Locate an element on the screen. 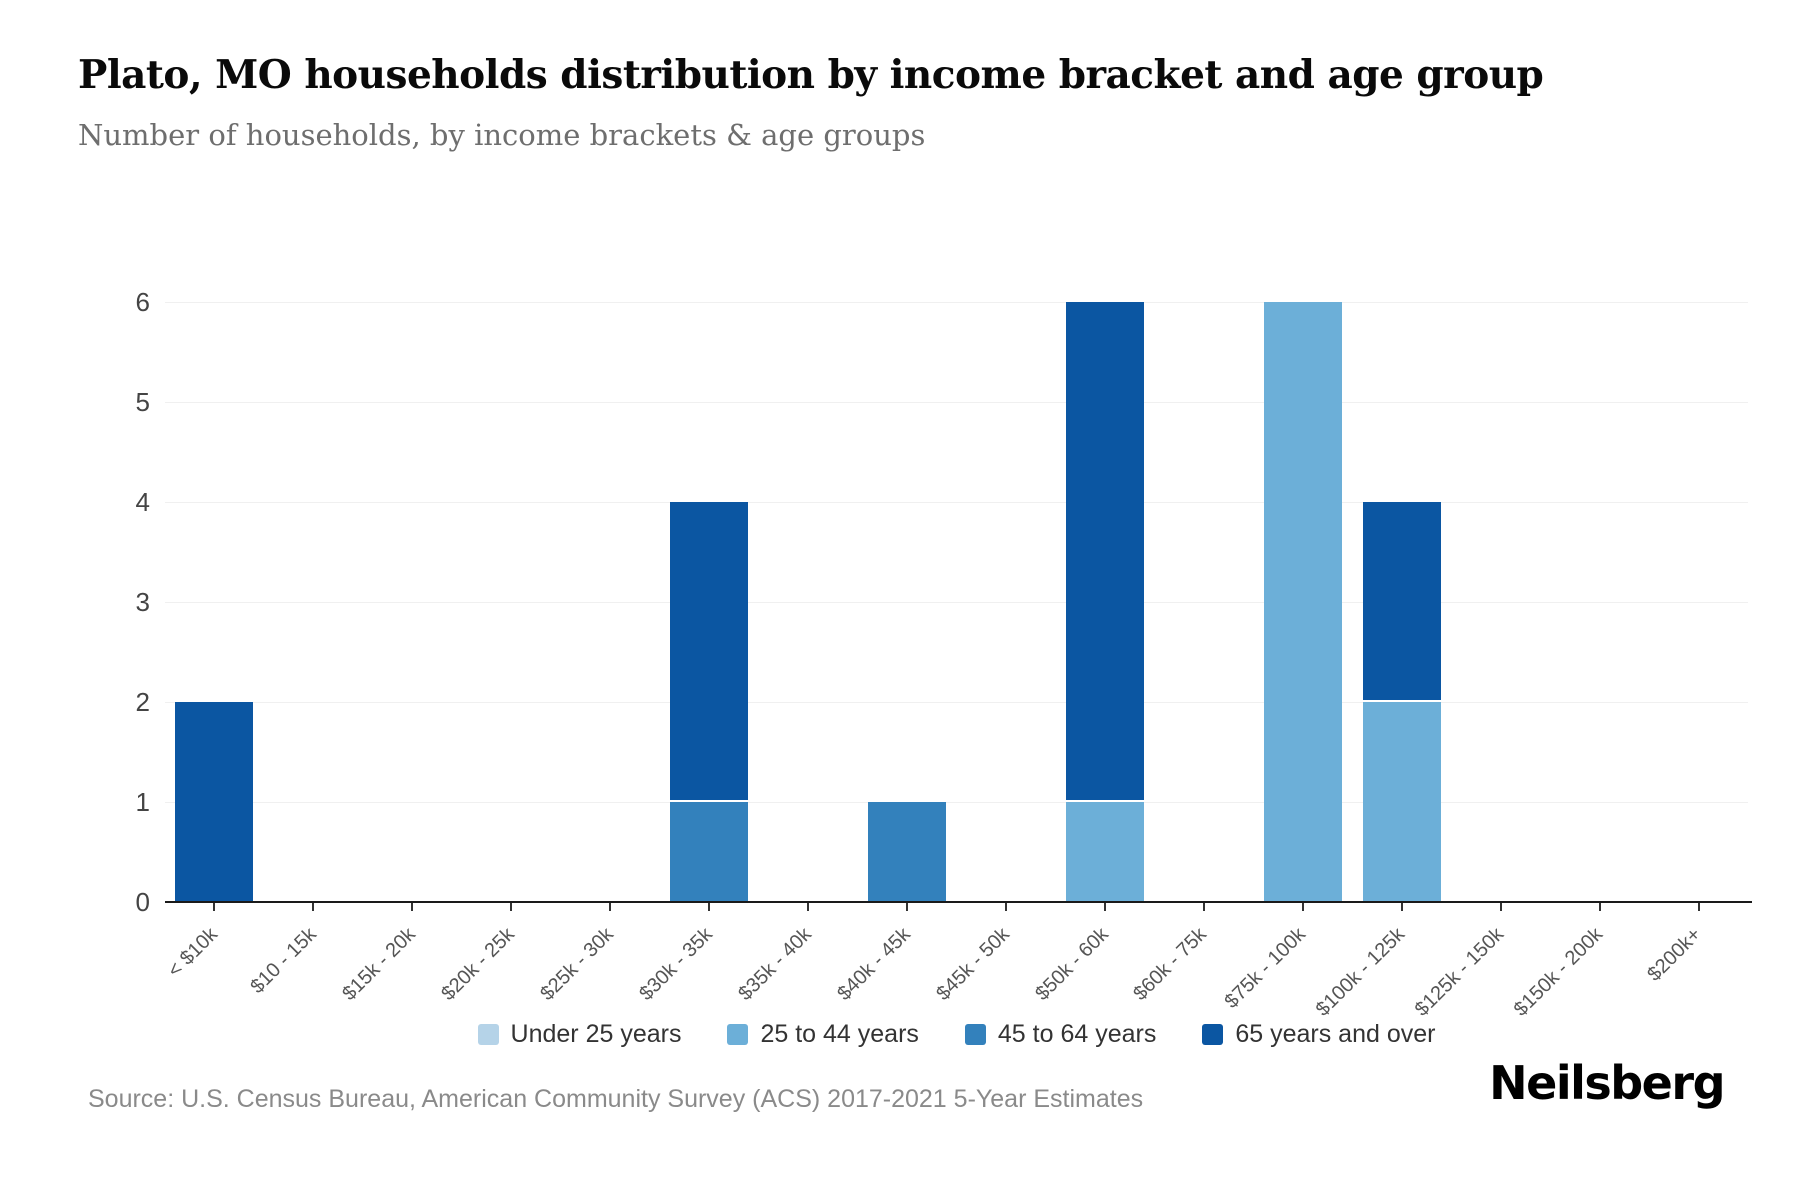 The height and width of the screenshot is (1200, 1800). x-axis-tick-label-text: $50k - 60k is located at coordinates (1071, 964).